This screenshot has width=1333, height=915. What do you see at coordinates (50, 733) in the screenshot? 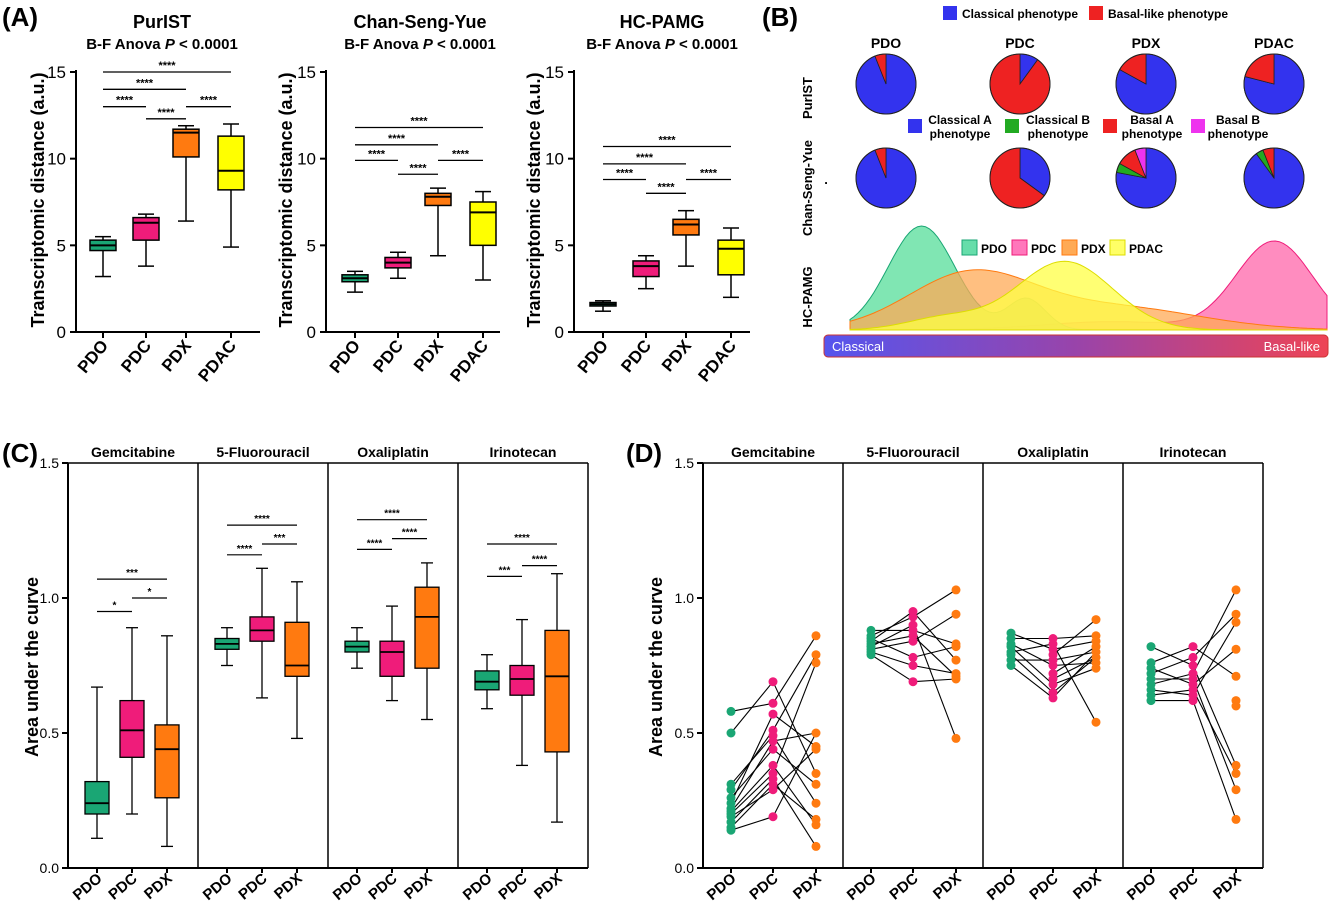
I see `y-tick-label: 0.5` at bounding box center [50, 733].